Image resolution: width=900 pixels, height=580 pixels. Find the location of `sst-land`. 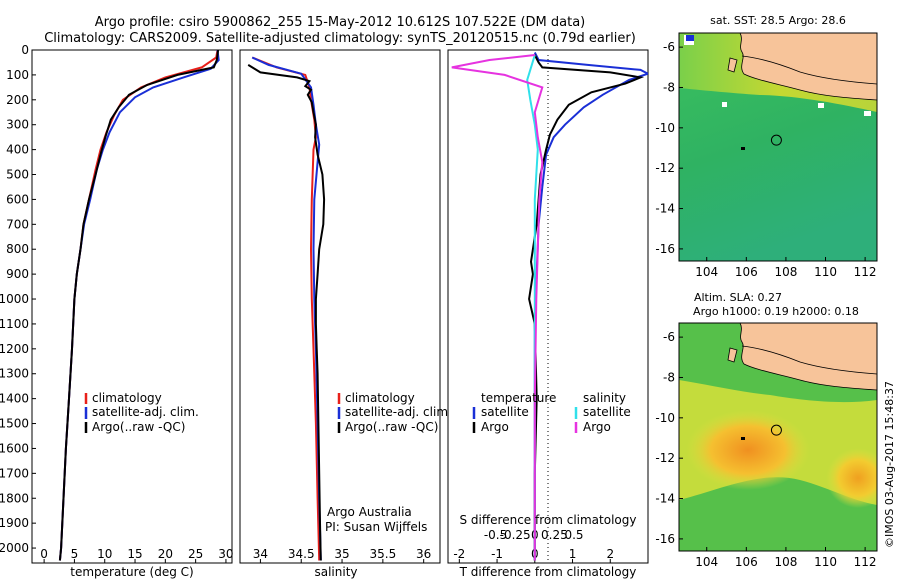

sst-land is located at coordinates (778, 67).